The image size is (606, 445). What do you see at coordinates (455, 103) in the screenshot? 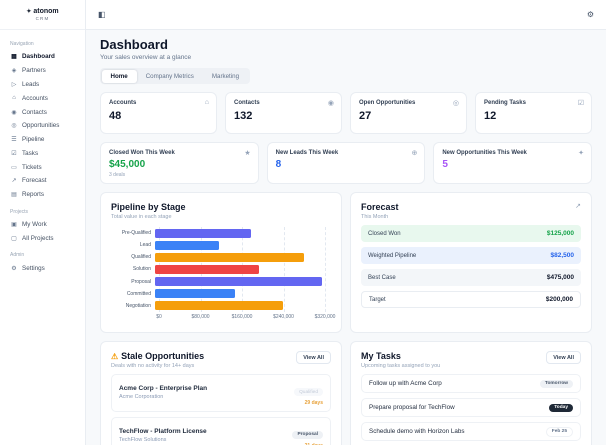
I see `kpi-icon: ◎` at bounding box center [455, 103].